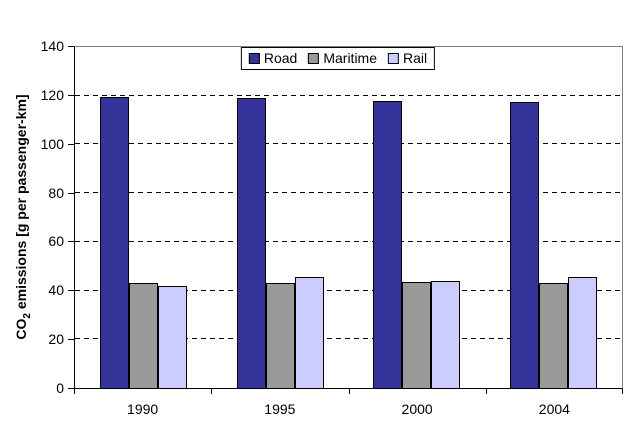 This screenshot has width=644, height=439. I want to click on bar-road-1990, so click(114, 242).